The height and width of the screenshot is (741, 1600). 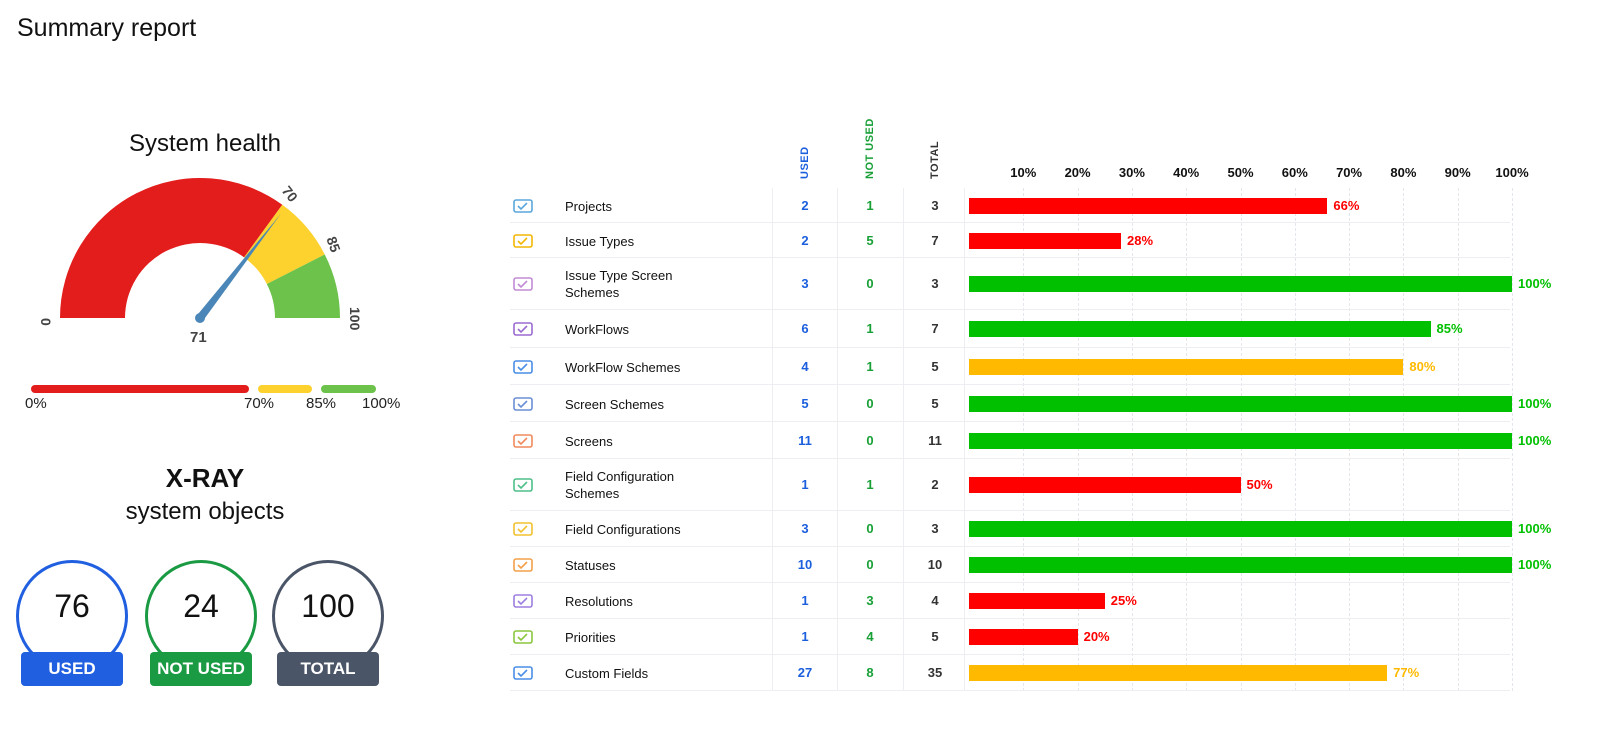 I want to click on row-percent-label: 80%, so click(x=1422, y=366).